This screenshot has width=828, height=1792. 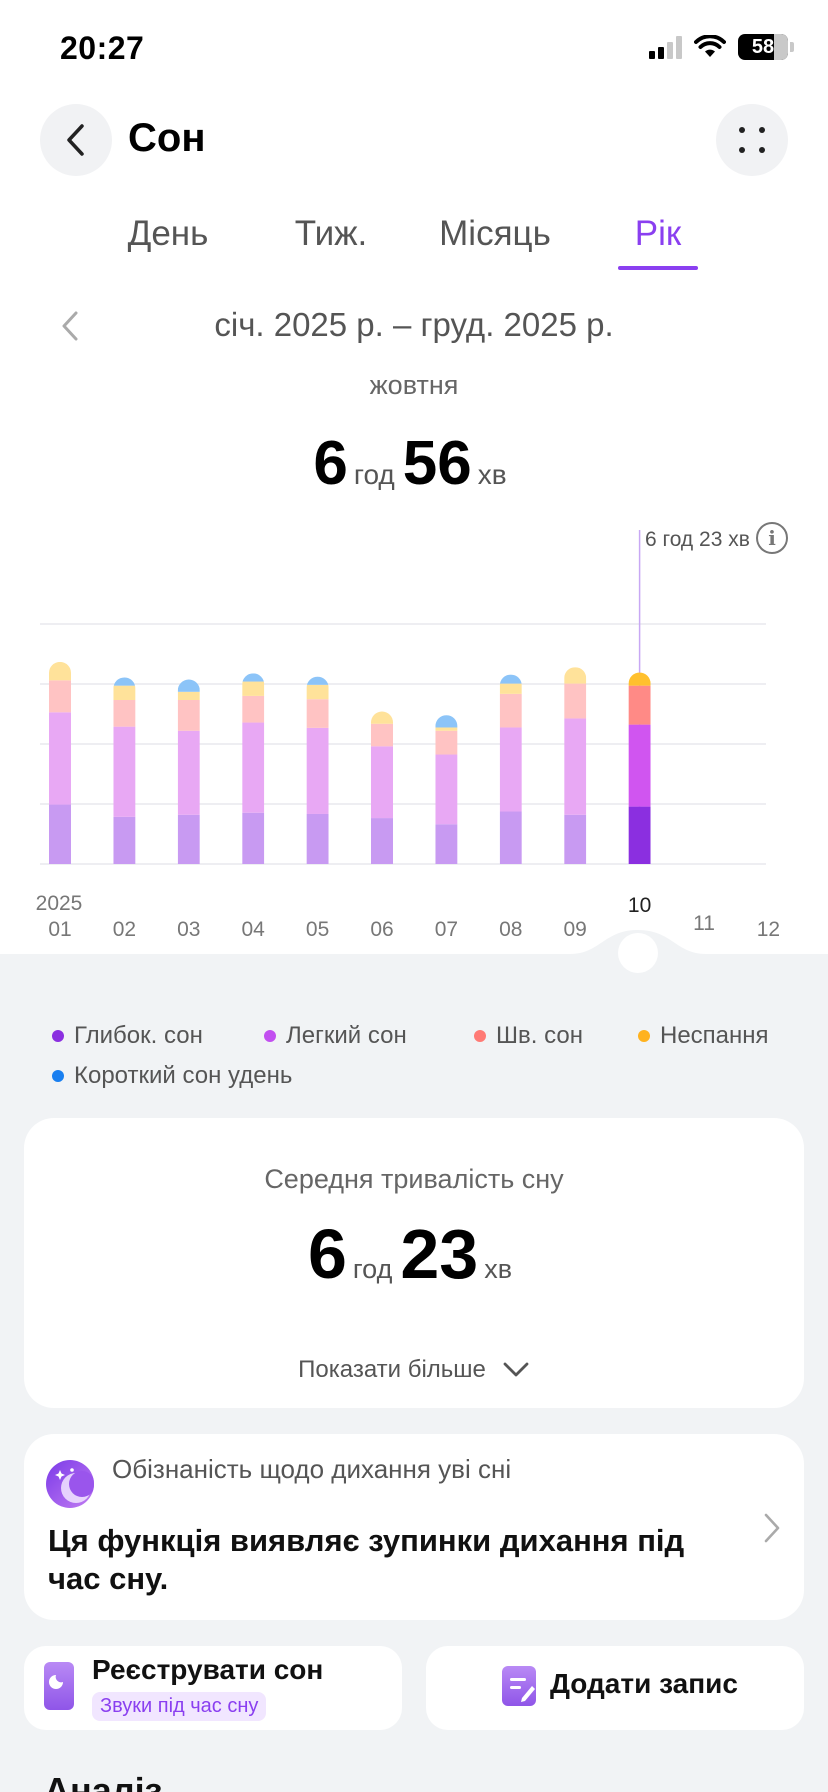 What do you see at coordinates (374, 474) in the screenshot?
I see `duration-hours-unit: год` at bounding box center [374, 474].